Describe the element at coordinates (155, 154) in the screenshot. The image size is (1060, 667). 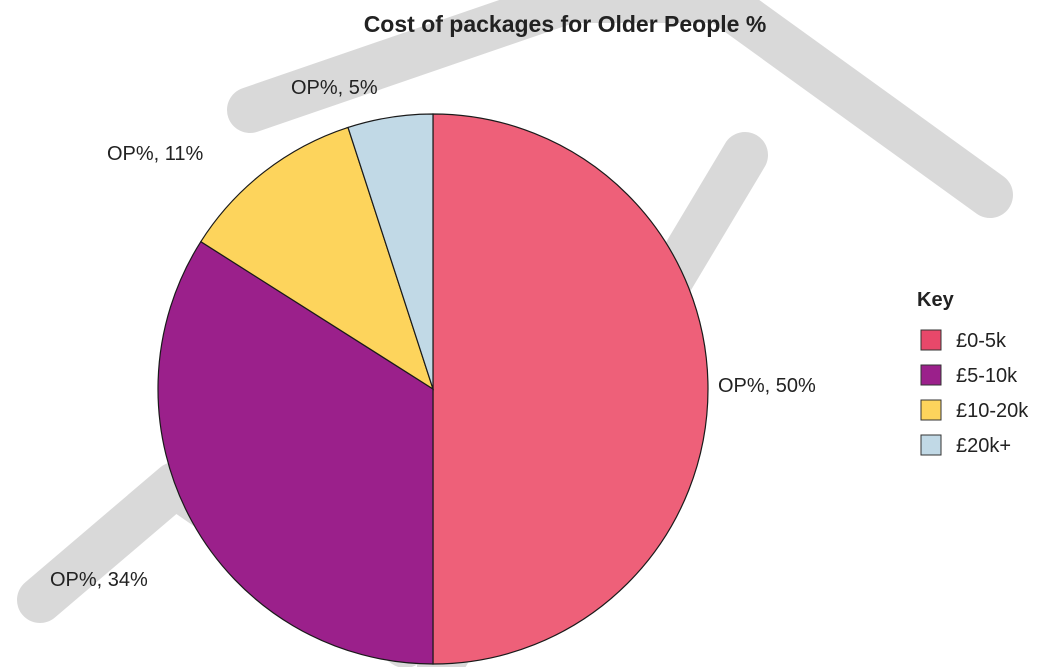
I see `slice-label-10-20k: OP%, 11%` at that location.